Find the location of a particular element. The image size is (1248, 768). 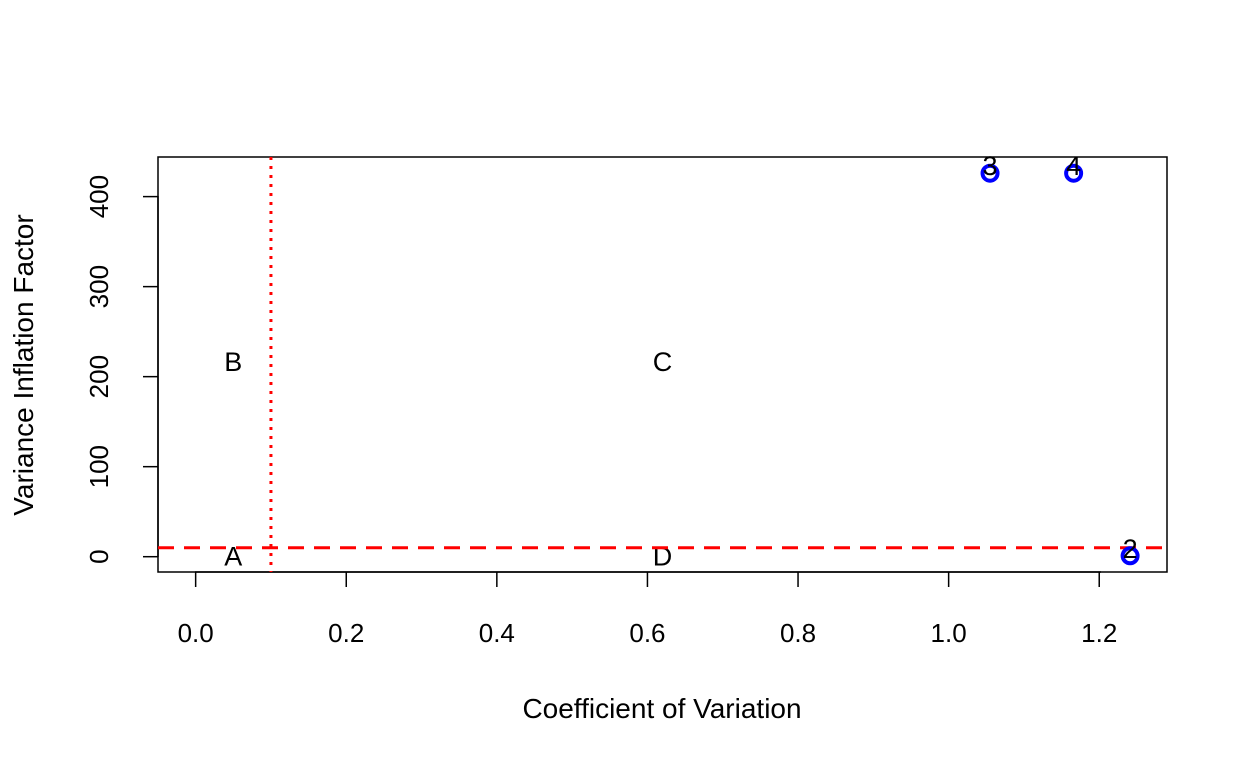

x-ticks: 0.0 0.2 0.4 0.6 0.8 1.0 1.2 is located at coordinates (647, 610).